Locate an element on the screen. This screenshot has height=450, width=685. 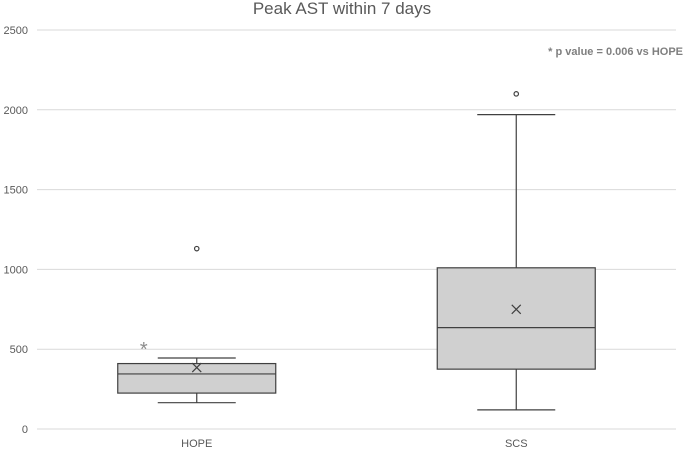
chart-title: Peak AST within 7 days is located at coordinates (342, 9).